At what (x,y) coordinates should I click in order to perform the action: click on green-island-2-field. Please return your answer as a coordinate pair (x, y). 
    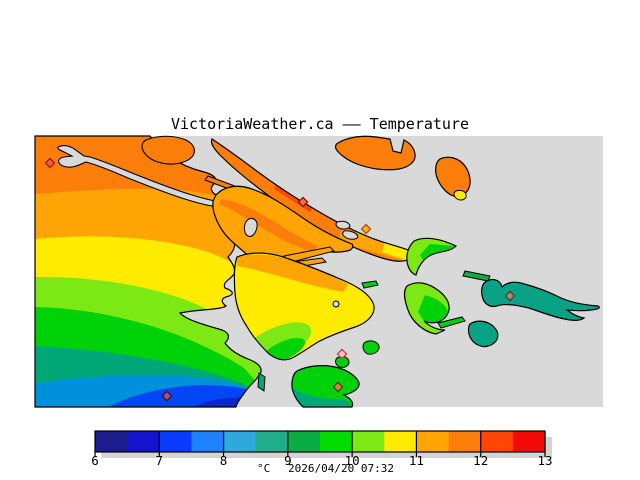
    Looking at the image, I should click on (427, 308).